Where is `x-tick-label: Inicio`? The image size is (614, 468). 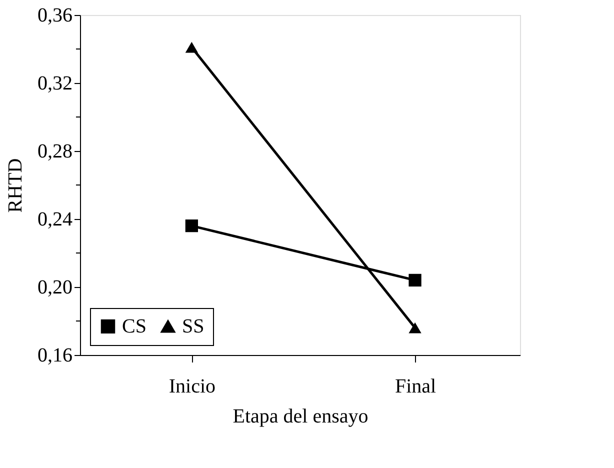 x-tick-label: Inicio is located at coordinates (192, 387).